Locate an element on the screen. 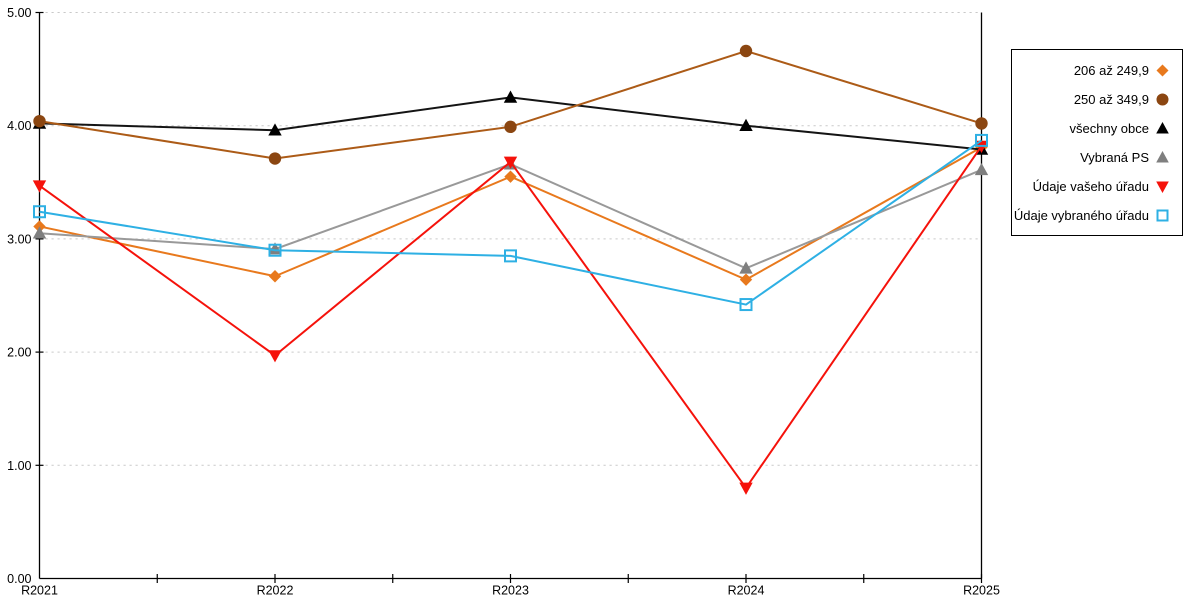  triangle-down-icon is located at coordinates (1162, 187).